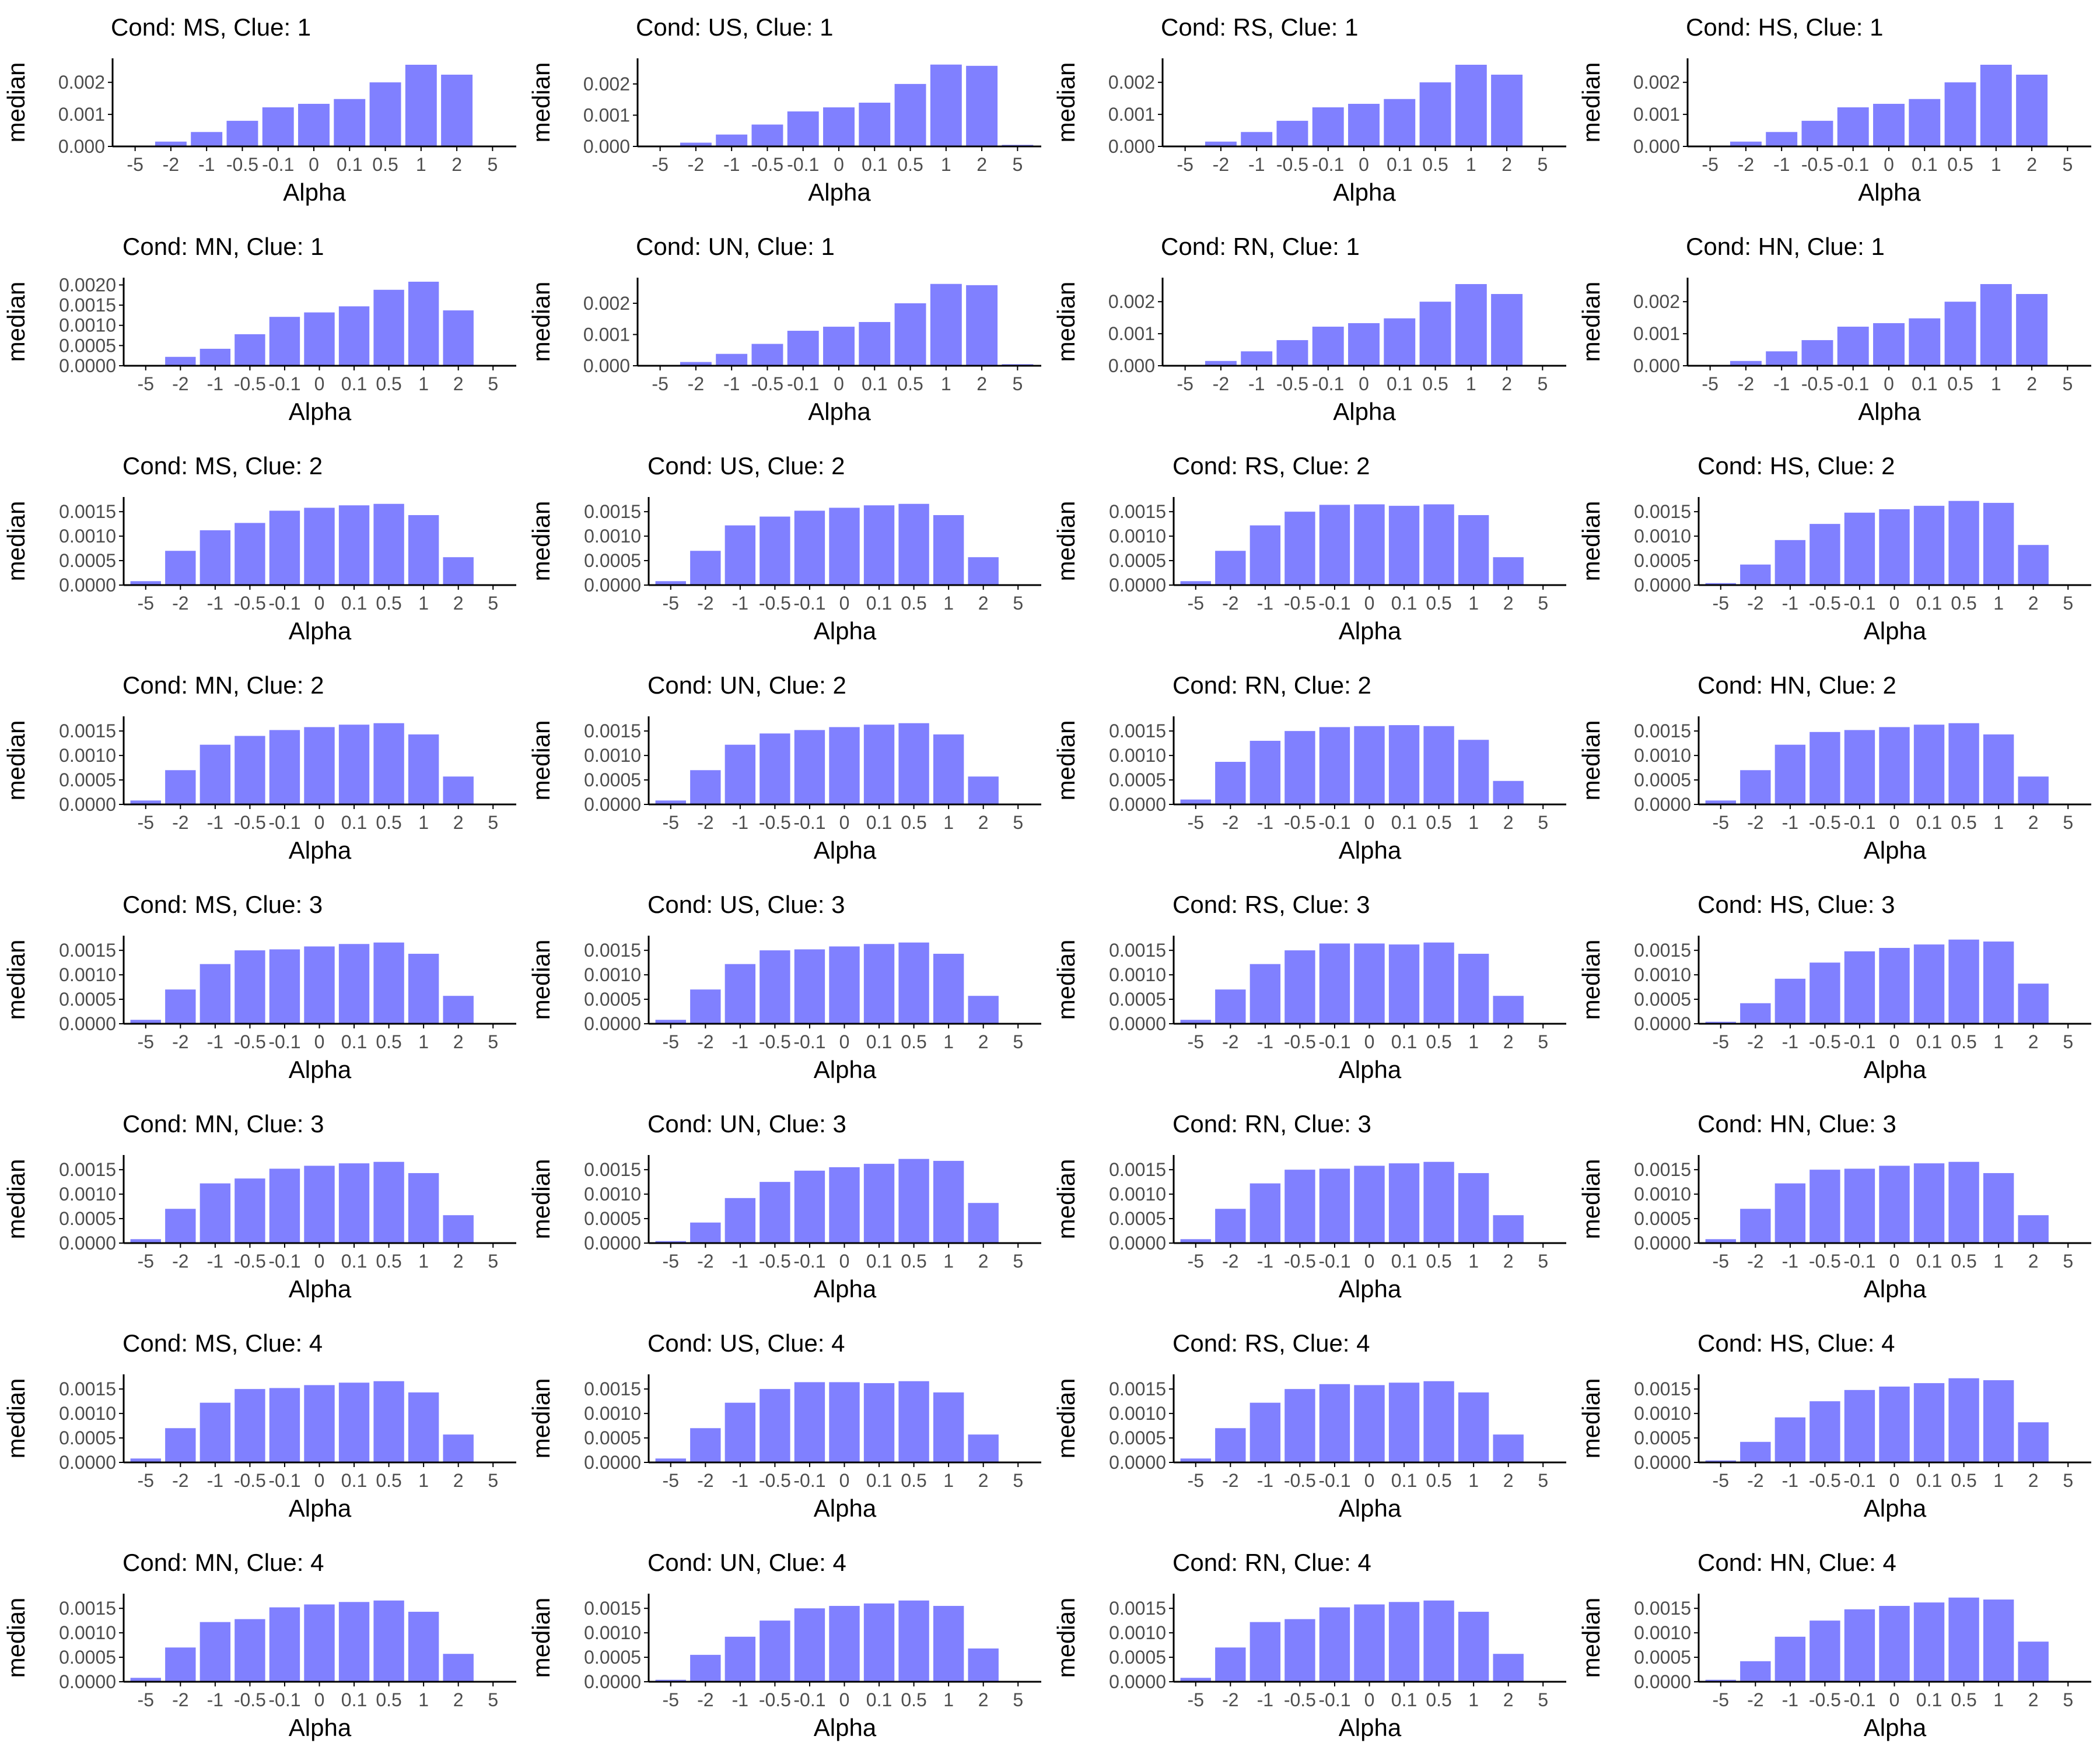 The height and width of the screenshot is (1750, 2100). What do you see at coordinates (612, 1632) in the screenshot?
I see `y-tick-label: 0.0010` at bounding box center [612, 1632].